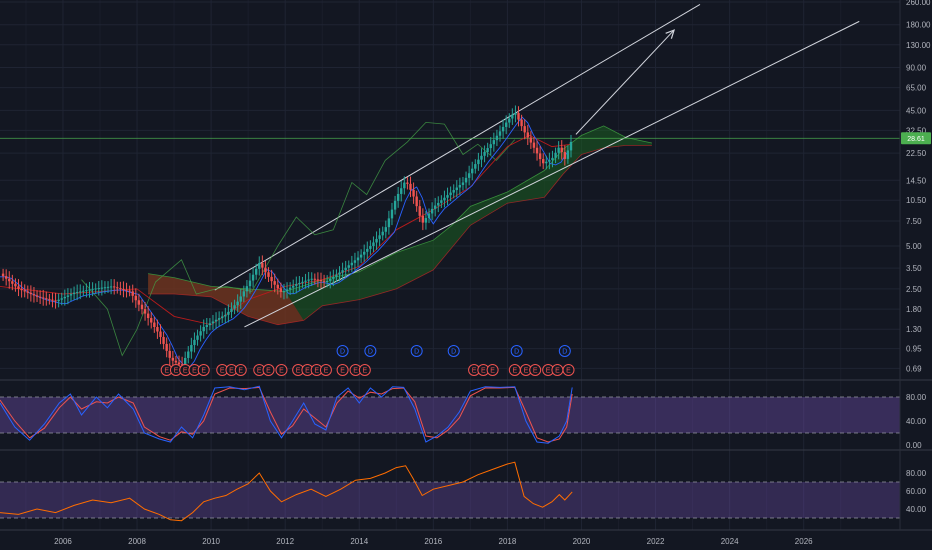 Image resolution: width=932 pixels, height=550 pixels. I want to click on price-tick-label: 65.00, so click(916, 88).